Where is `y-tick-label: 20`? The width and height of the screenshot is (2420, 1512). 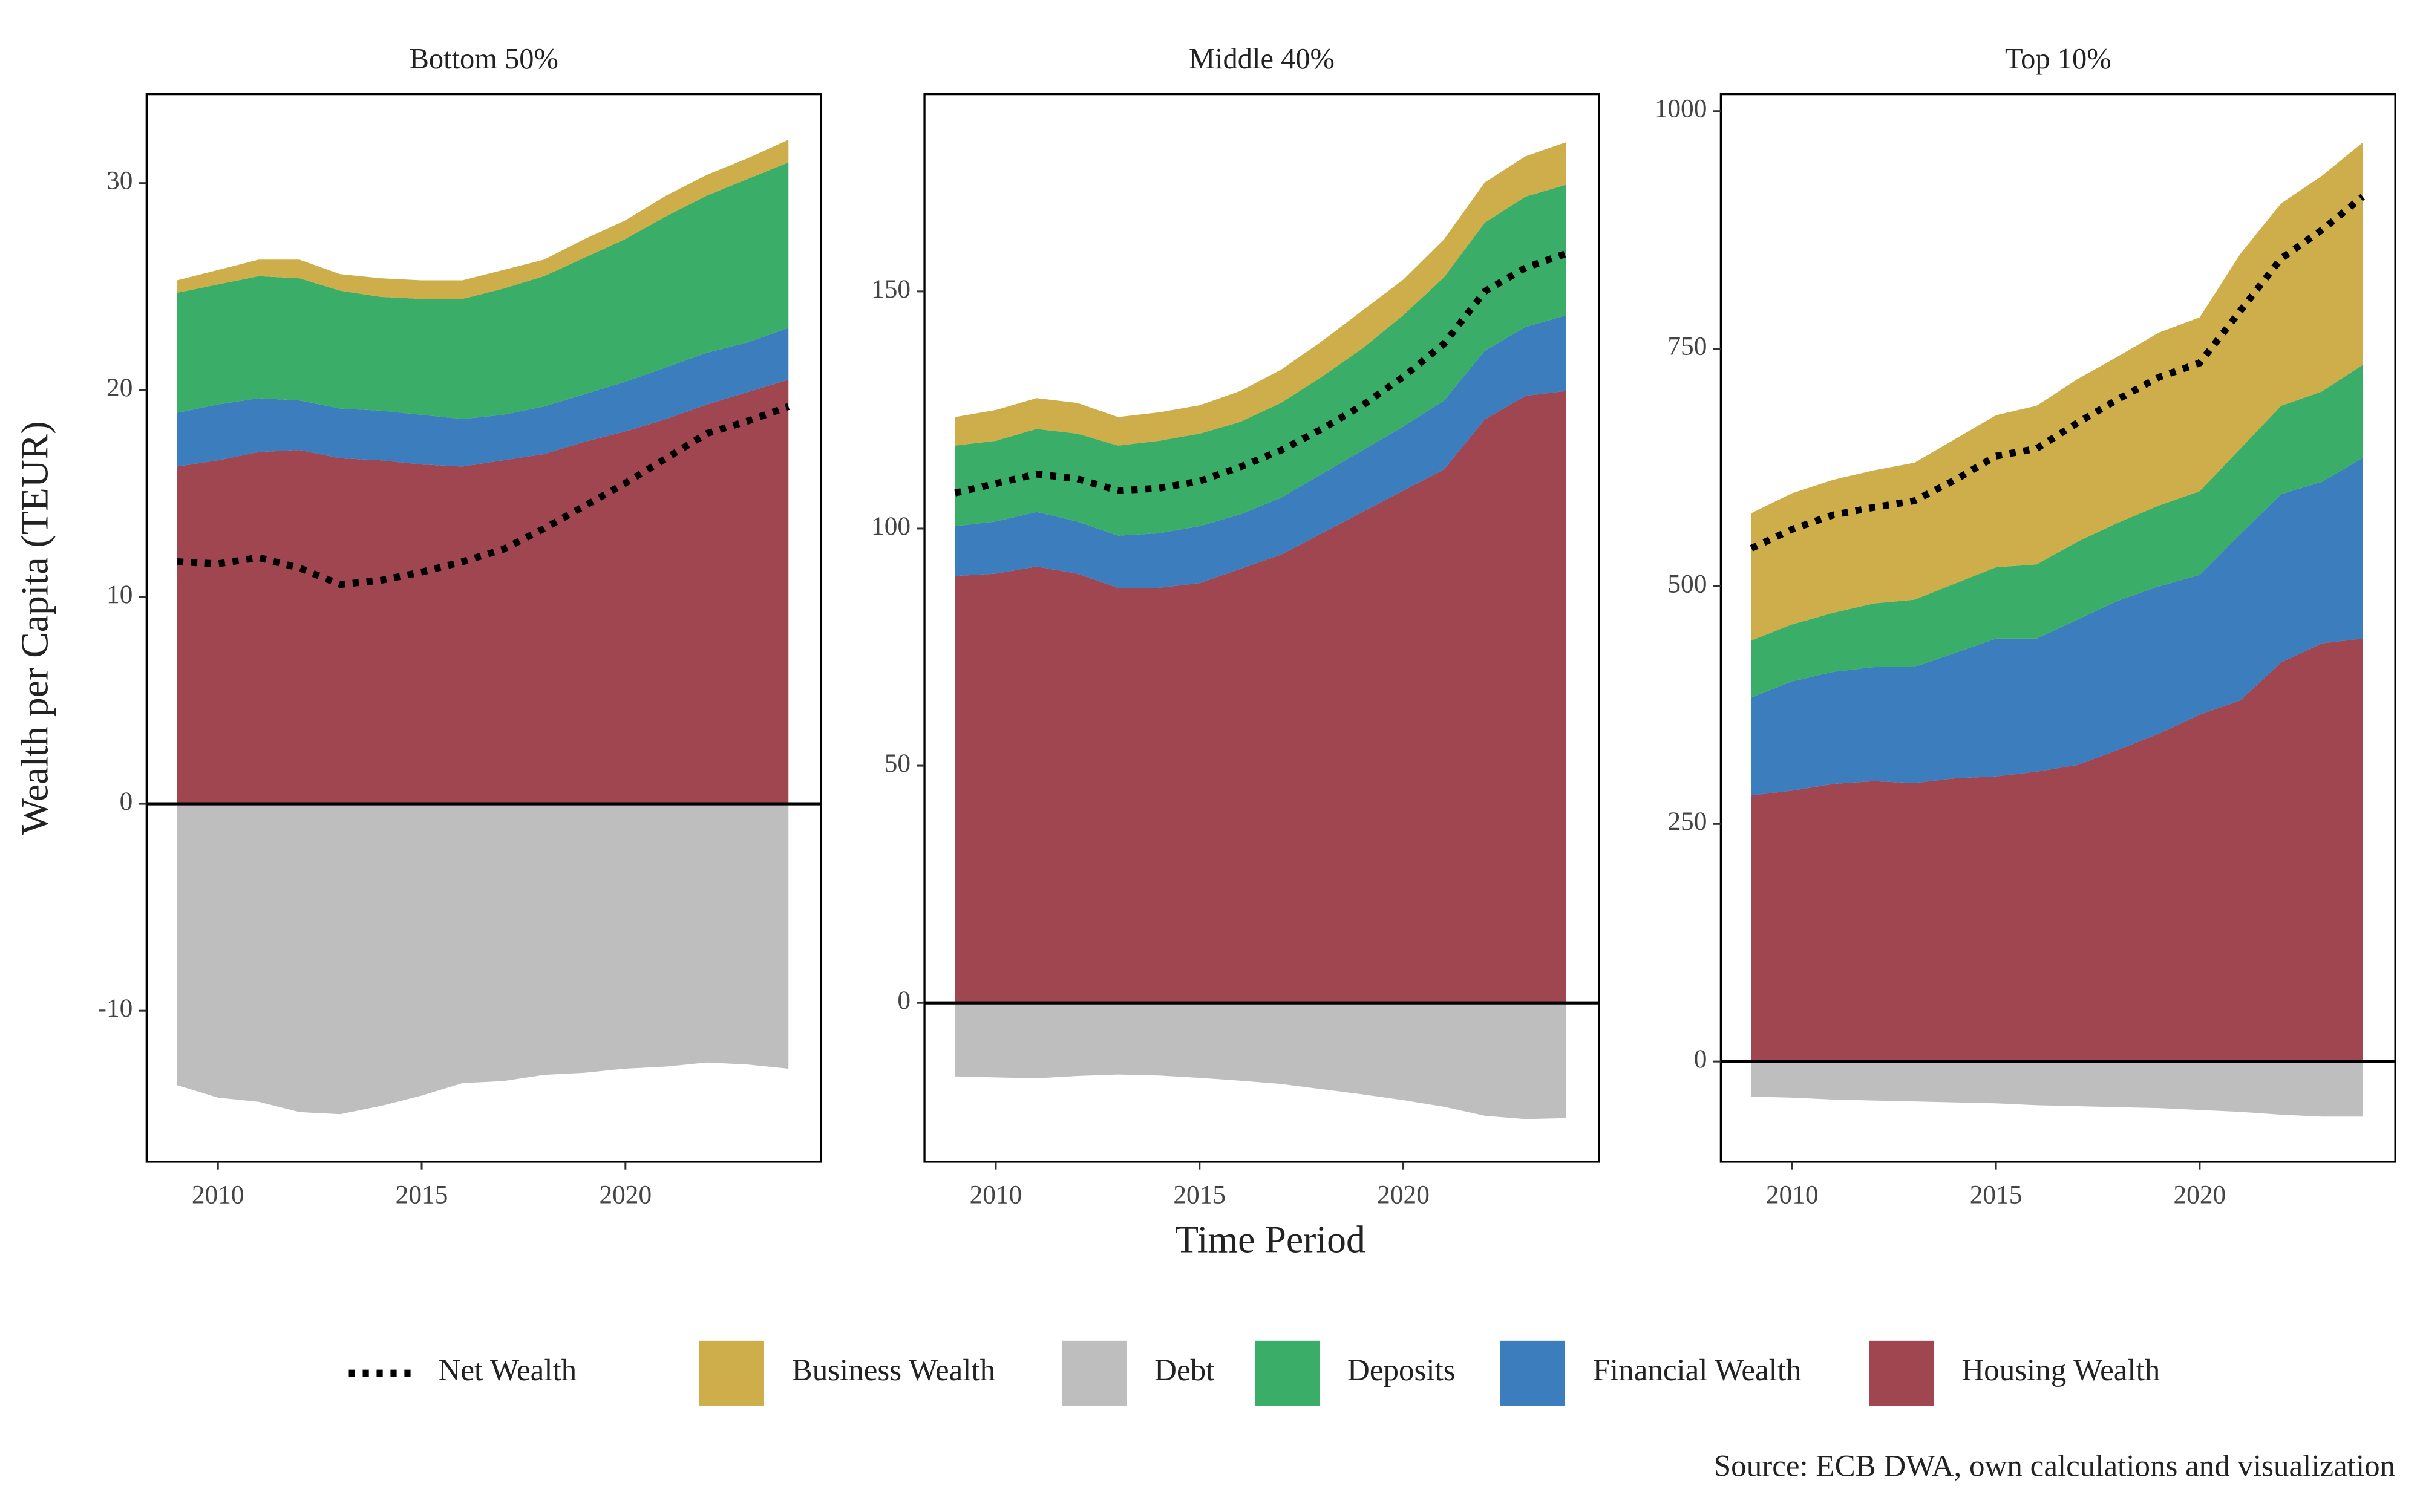 y-tick-label: 20 is located at coordinates (119, 388).